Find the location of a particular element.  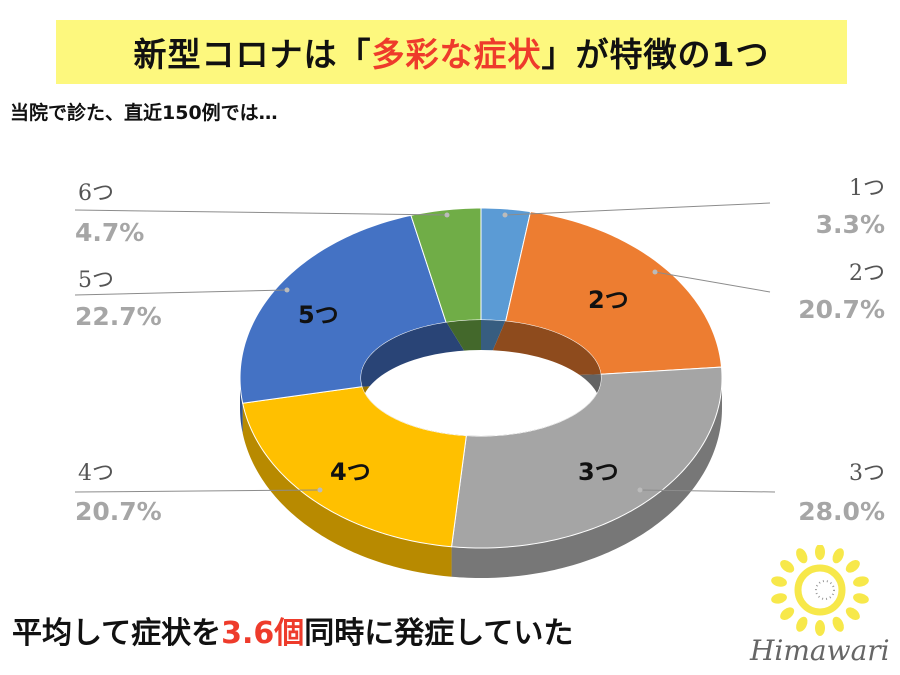

inner-label-2: 2つ is located at coordinates (608, 300).